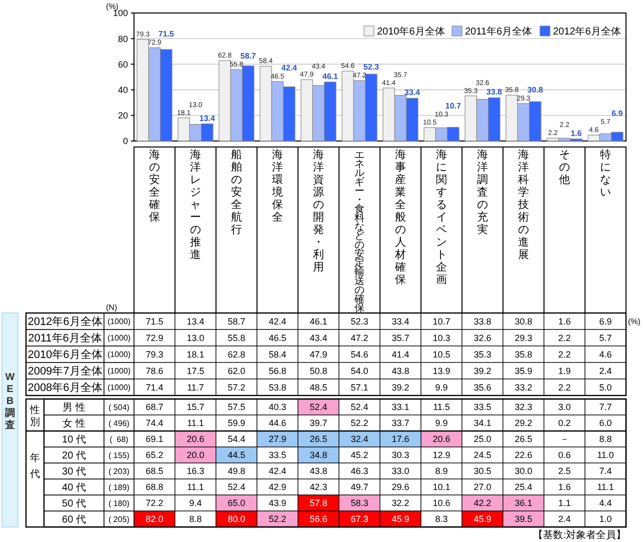 Image resolution: width=644 pixels, height=542 pixels. I want to click on data-label: 54.4, so click(237, 439).